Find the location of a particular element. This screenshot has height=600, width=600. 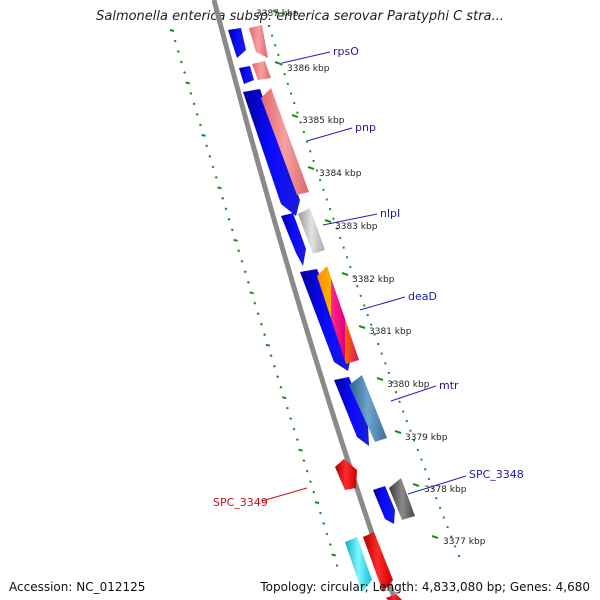

tick-label: 3382 kbp is located at coordinates (373, 280).